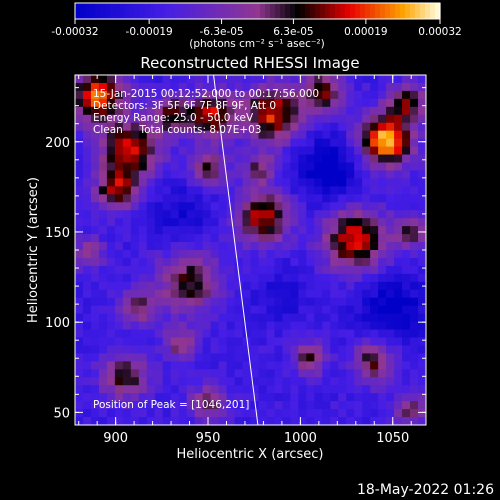 This screenshot has width=500, height=500. I want to click on colorbar-unit-label: (photons cm⁻² s⁻¹ asec⁻²), so click(256, 44).